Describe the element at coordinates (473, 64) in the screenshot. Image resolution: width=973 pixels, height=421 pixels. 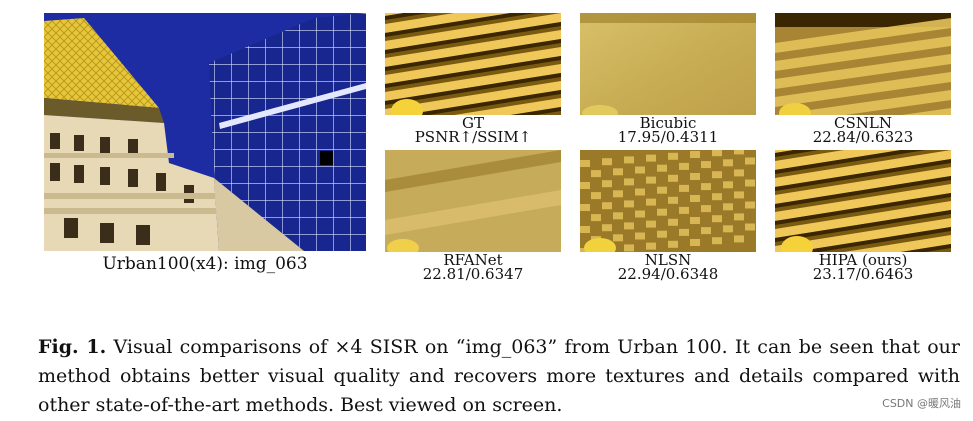
I see `patch-gt` at that location.